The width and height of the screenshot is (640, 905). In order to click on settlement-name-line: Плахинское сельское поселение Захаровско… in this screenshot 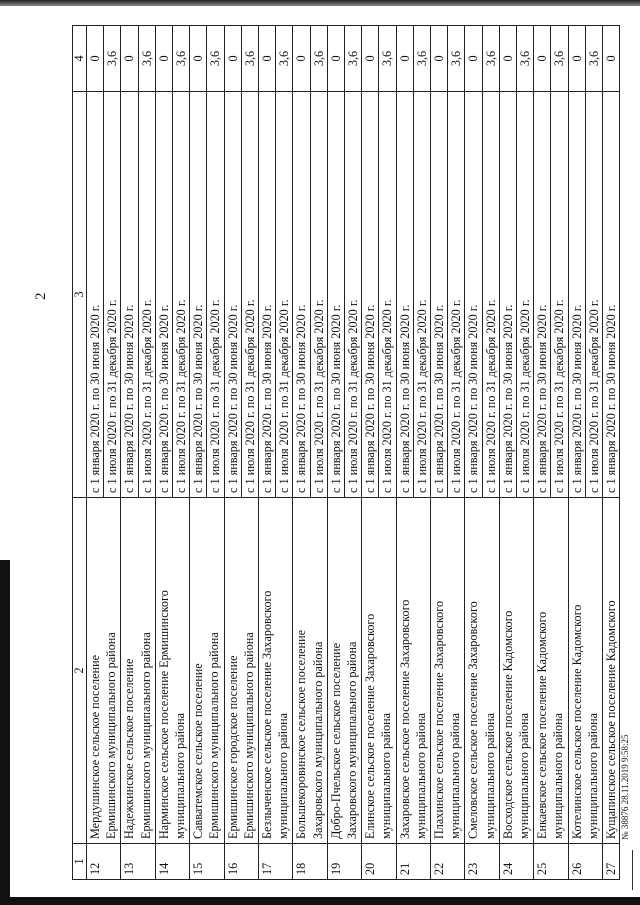, I will do `click(439, 719)`.